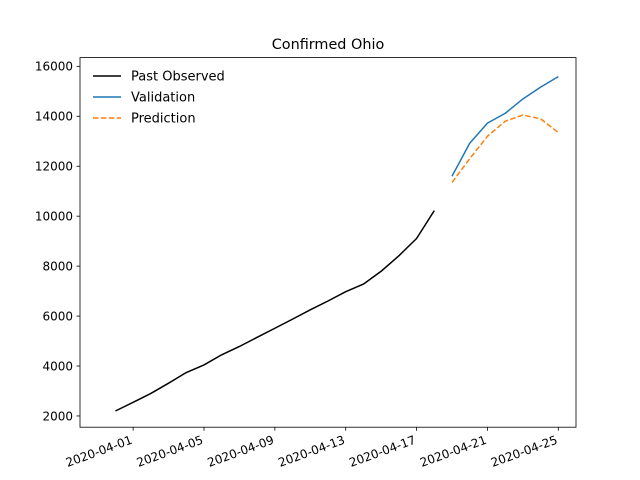 This screenshot has height=480, width=640. Describe the element at coordinates (382, 451) in the screenshot. I see `x-tick-label: 2020-04-17` at that location.